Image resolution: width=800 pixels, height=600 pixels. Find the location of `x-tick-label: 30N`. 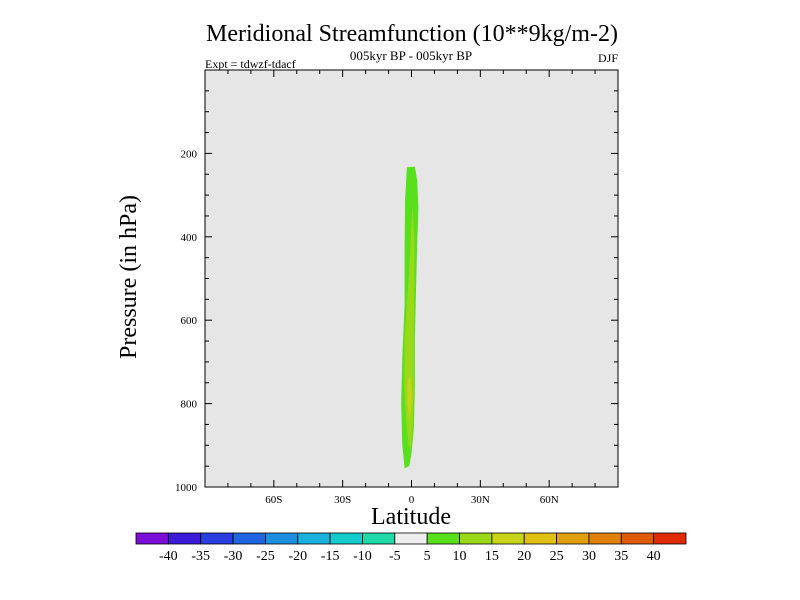

x-tick-label: 30N is located at coordinates (480, 500).